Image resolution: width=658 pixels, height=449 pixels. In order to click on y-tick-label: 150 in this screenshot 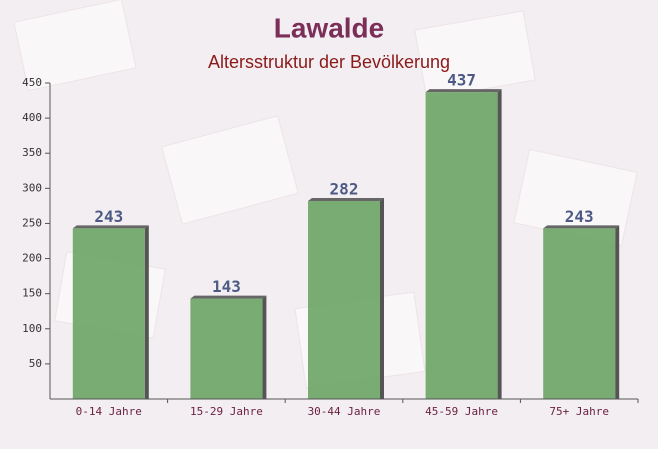, I will do `click(32, 293)`.